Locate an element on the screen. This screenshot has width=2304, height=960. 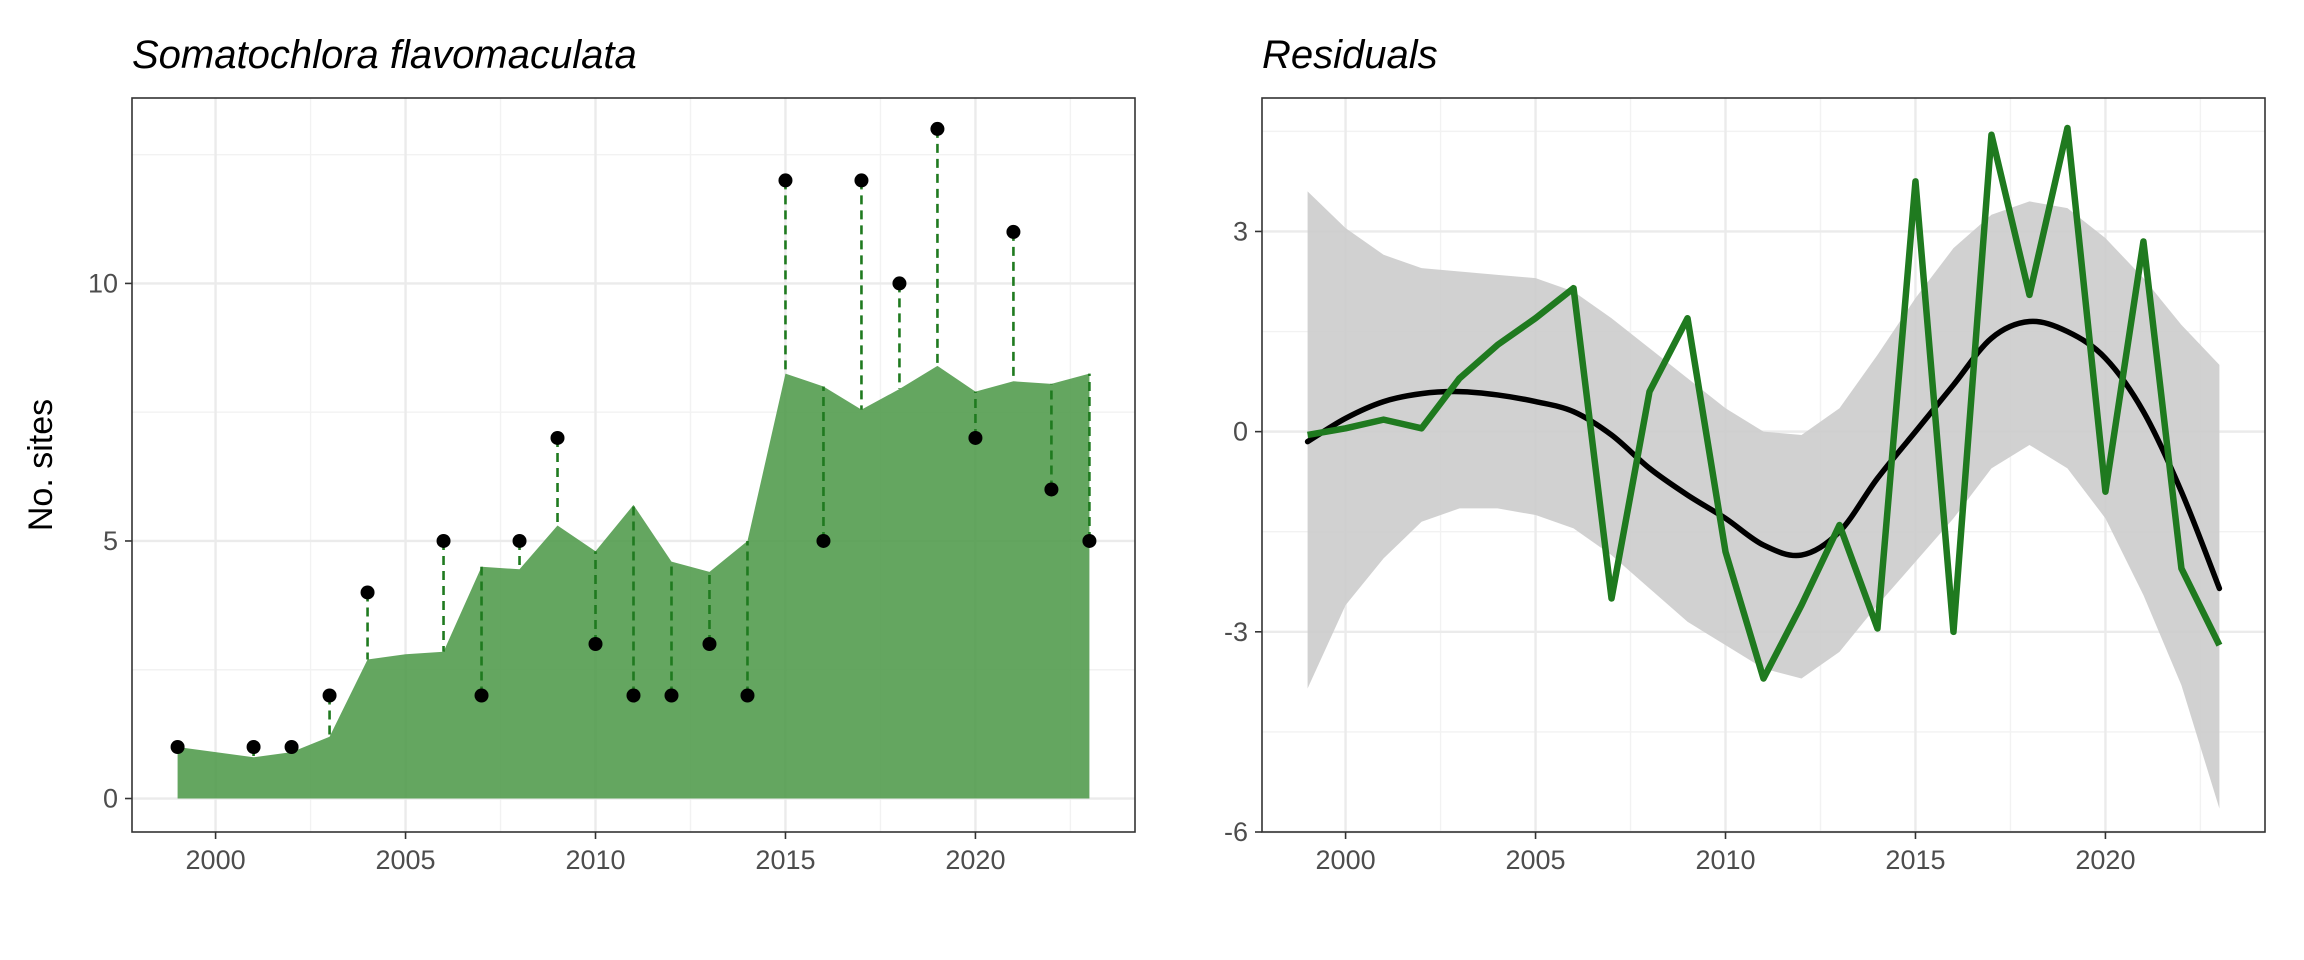
y-tick-label: 3 is located at coordinates (1240, 231).